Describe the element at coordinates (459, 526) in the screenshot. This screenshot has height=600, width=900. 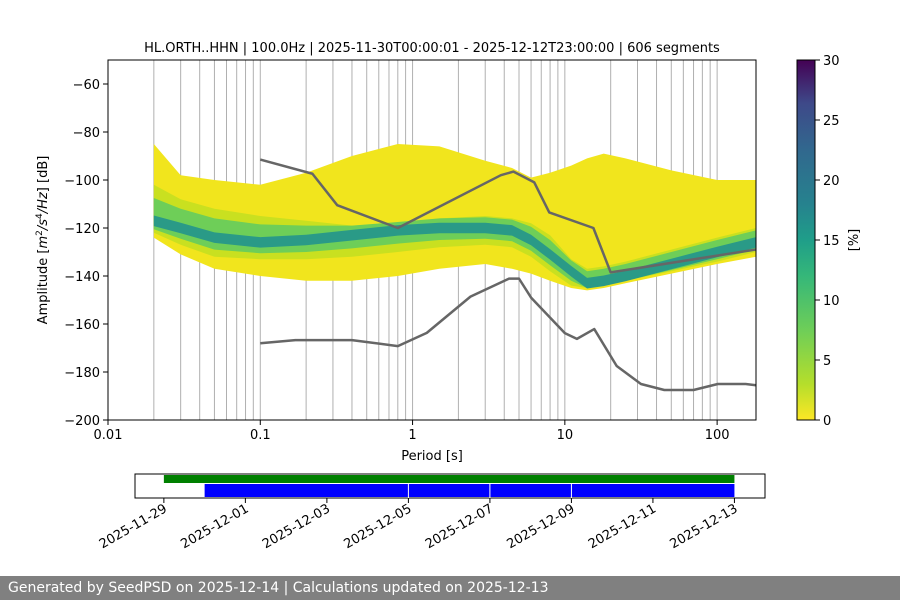
I see `timeline-tick-label: 2025-12-07` at that location.